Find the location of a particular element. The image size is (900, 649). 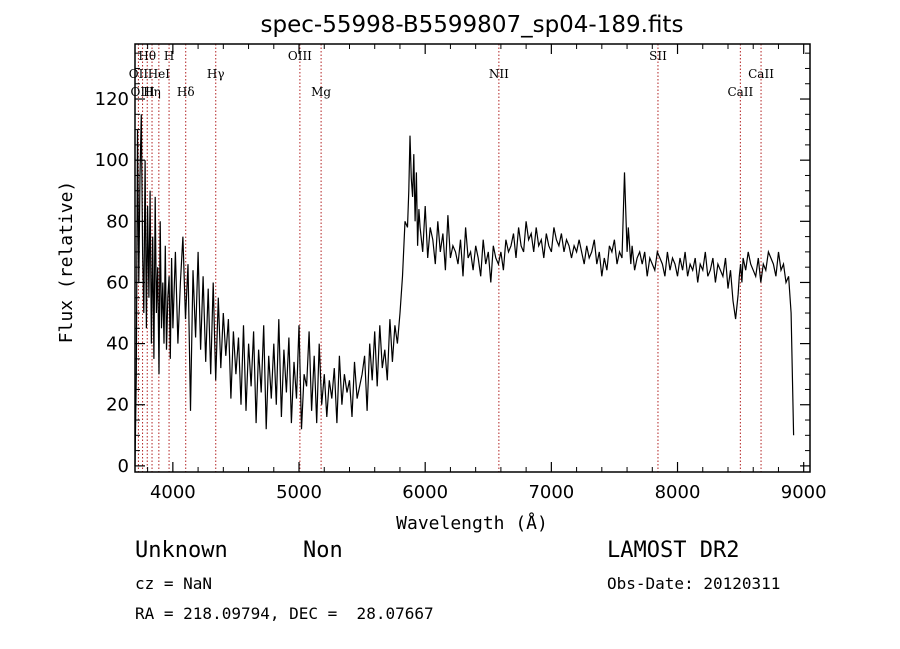

x-tick-label: 9000 is located at coordinates (804, 492).